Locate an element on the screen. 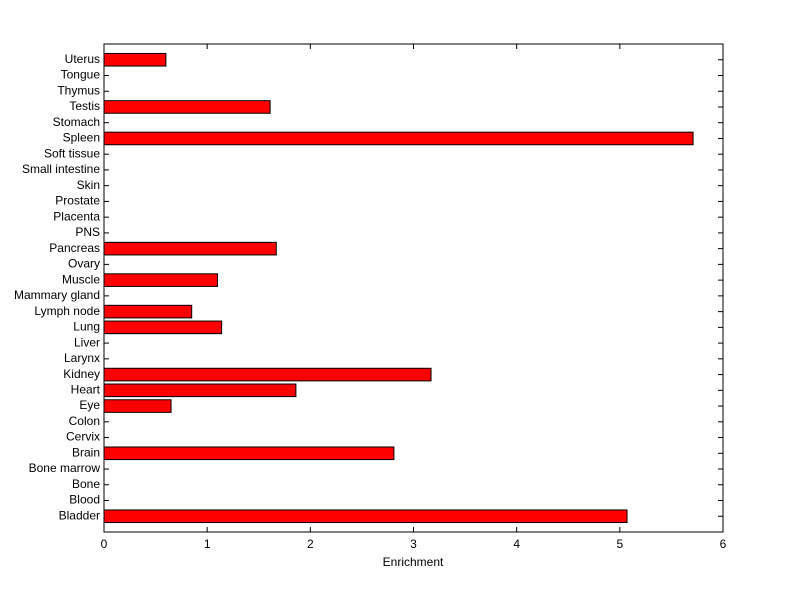  y-tick-label: Muscle is located at coordinates (81, 279).